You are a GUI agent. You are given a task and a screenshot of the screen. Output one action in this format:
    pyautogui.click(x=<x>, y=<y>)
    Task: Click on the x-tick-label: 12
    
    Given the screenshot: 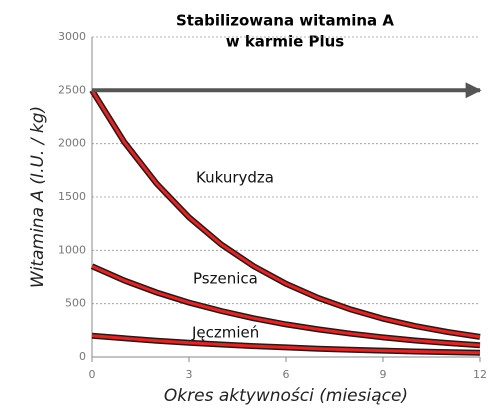 What is the action you would take?
    pyautogui.click(x=480, y=374)
    